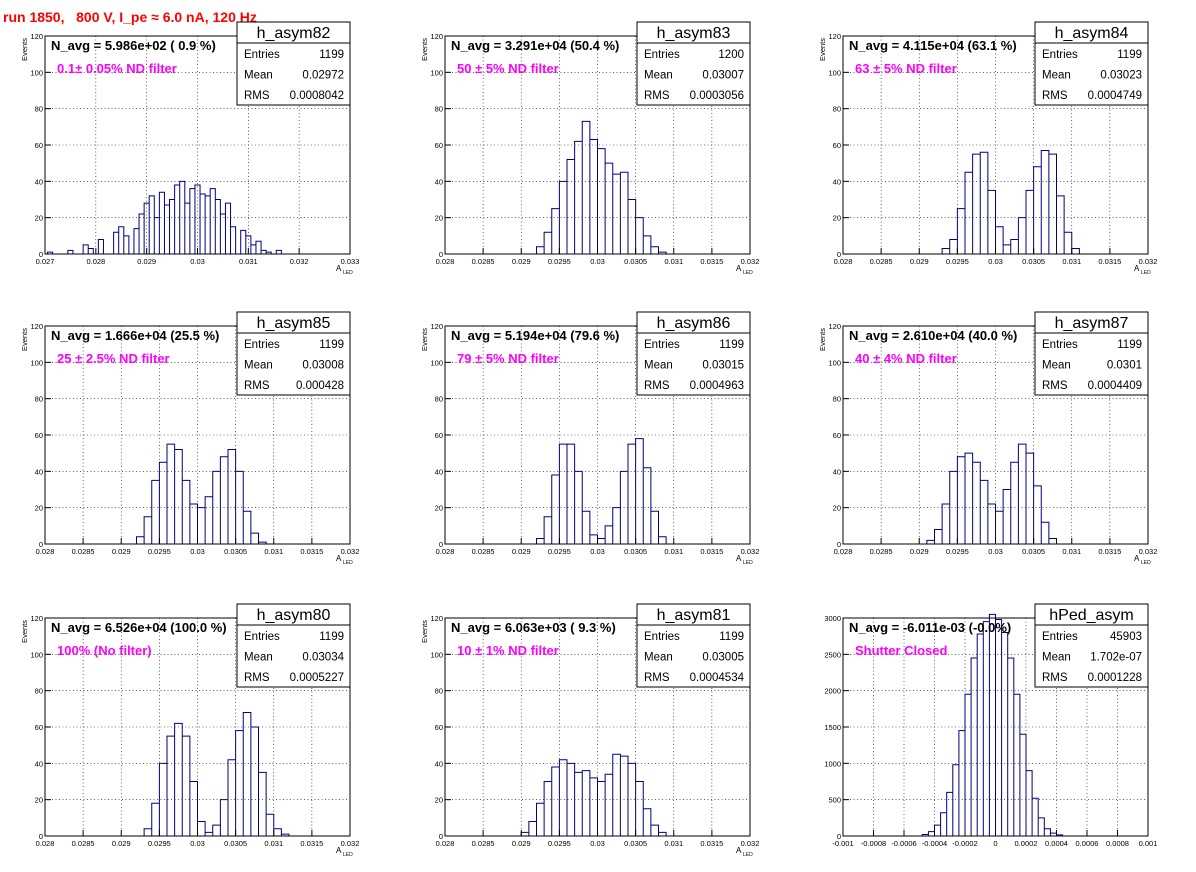 The height and width of the screenshot is (872, 1196). I want to click on stats-entries-value: 1200, so click(731, 55).